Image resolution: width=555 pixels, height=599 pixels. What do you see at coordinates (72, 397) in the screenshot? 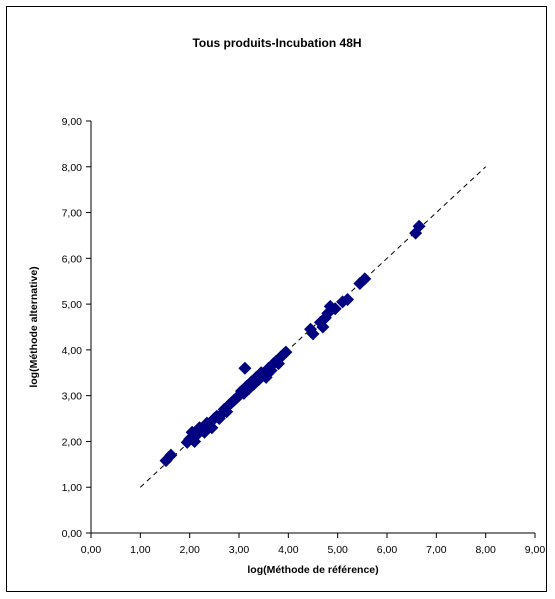
I see `y-tick-label: 3,00` at bounding box center [72, 397].